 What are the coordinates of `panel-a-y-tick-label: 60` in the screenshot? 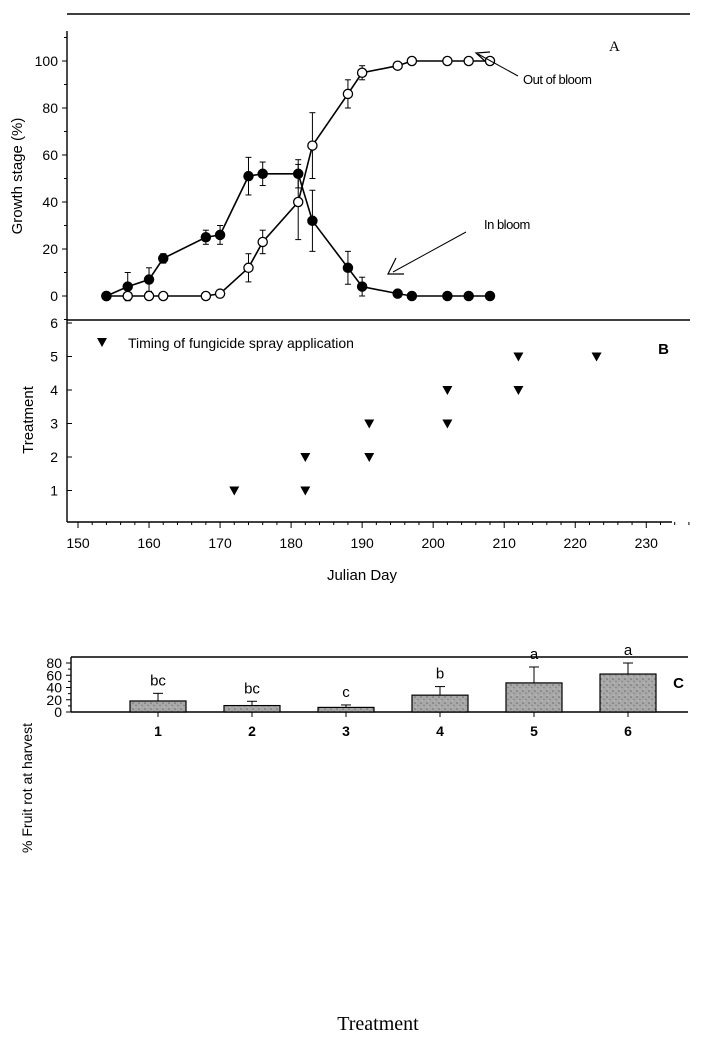 It's located at (50, 155).